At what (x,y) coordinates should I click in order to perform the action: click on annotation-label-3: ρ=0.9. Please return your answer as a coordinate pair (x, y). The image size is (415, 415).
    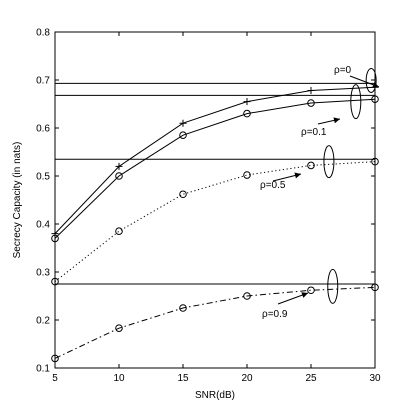
    Looking at the image, I should click on (275, 314).